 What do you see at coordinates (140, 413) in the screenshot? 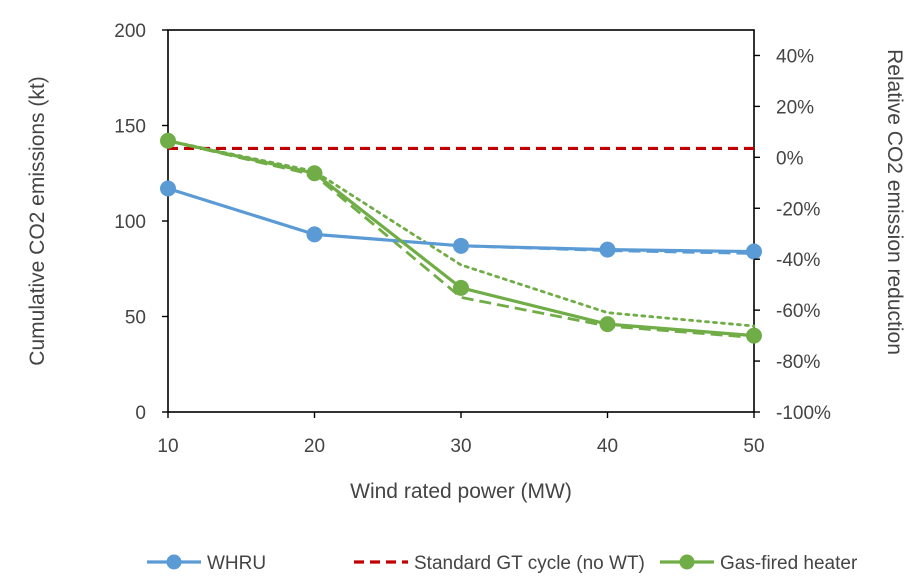
I see `y-tick-label: 0` at bounding box center [140, 413].